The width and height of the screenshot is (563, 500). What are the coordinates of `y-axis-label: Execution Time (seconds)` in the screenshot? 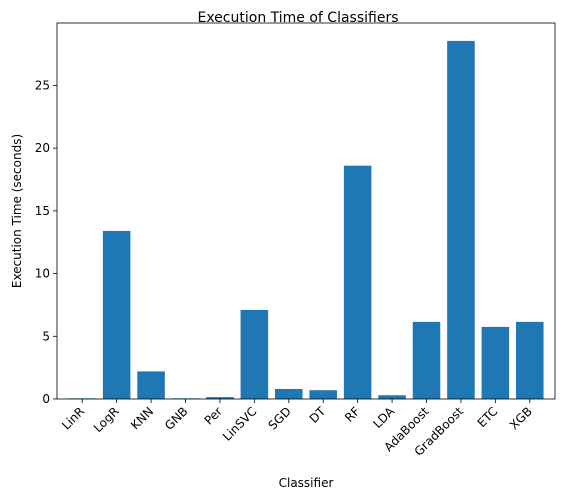 It's located at (17, 211).